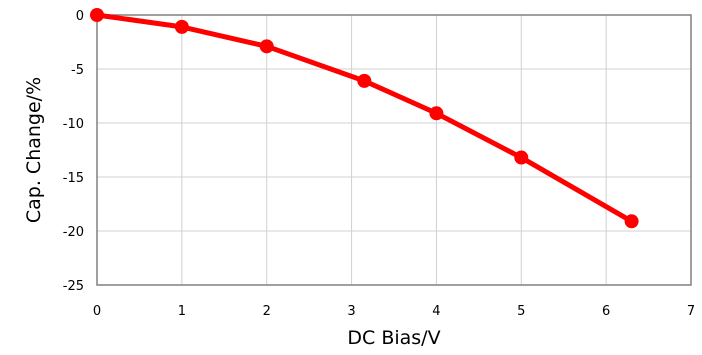  What do you see at coordinates (34, 150) in the screenshot?
I see `y-axis-title: Cap. Change/%` at bounding box center [34, 150].